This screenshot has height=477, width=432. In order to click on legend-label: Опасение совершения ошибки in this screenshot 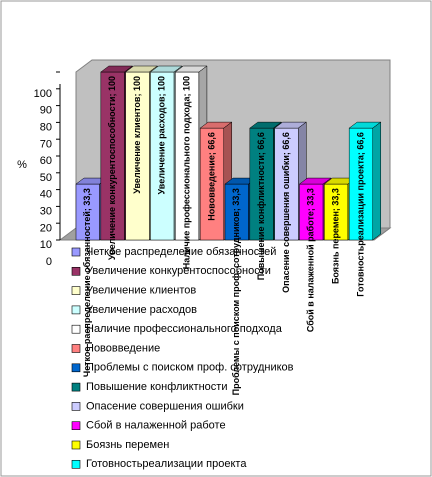, I will do `click(165, 406)`.